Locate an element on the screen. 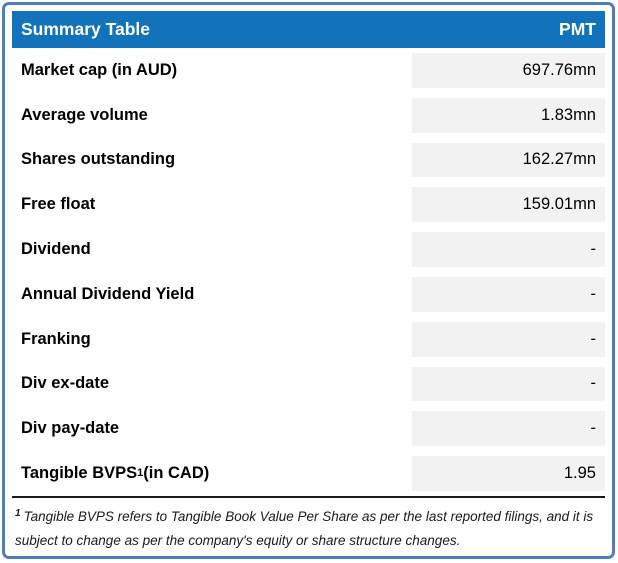 The image size is (618, 563). table-row: Average volume 1.83mn is located at coordinates (308, 115).